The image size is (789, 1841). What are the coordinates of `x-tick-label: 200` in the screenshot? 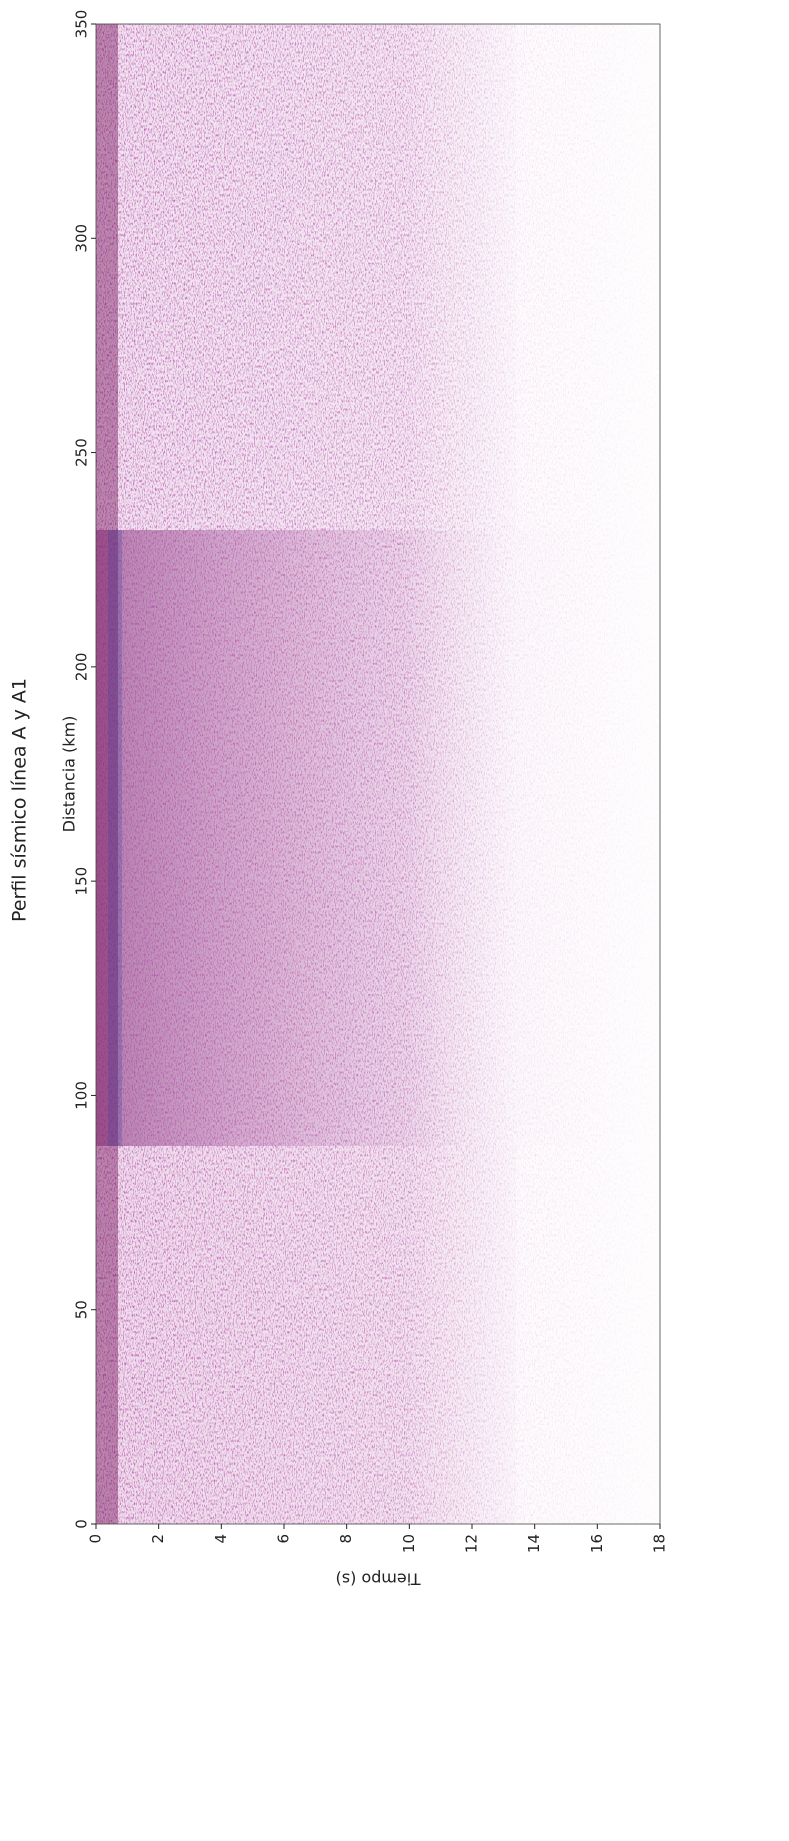 It's located at (82, 667).